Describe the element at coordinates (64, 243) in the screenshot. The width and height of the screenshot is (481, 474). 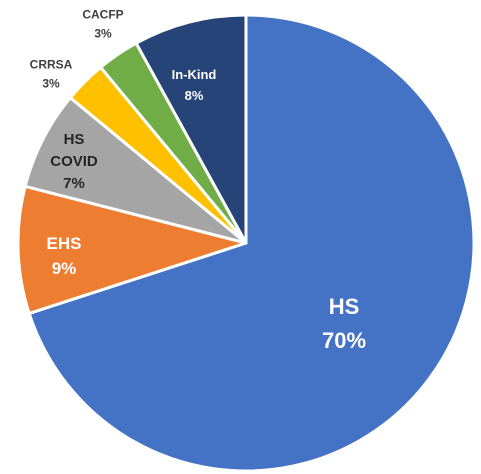
I see `slice-name: EHS` at that location.